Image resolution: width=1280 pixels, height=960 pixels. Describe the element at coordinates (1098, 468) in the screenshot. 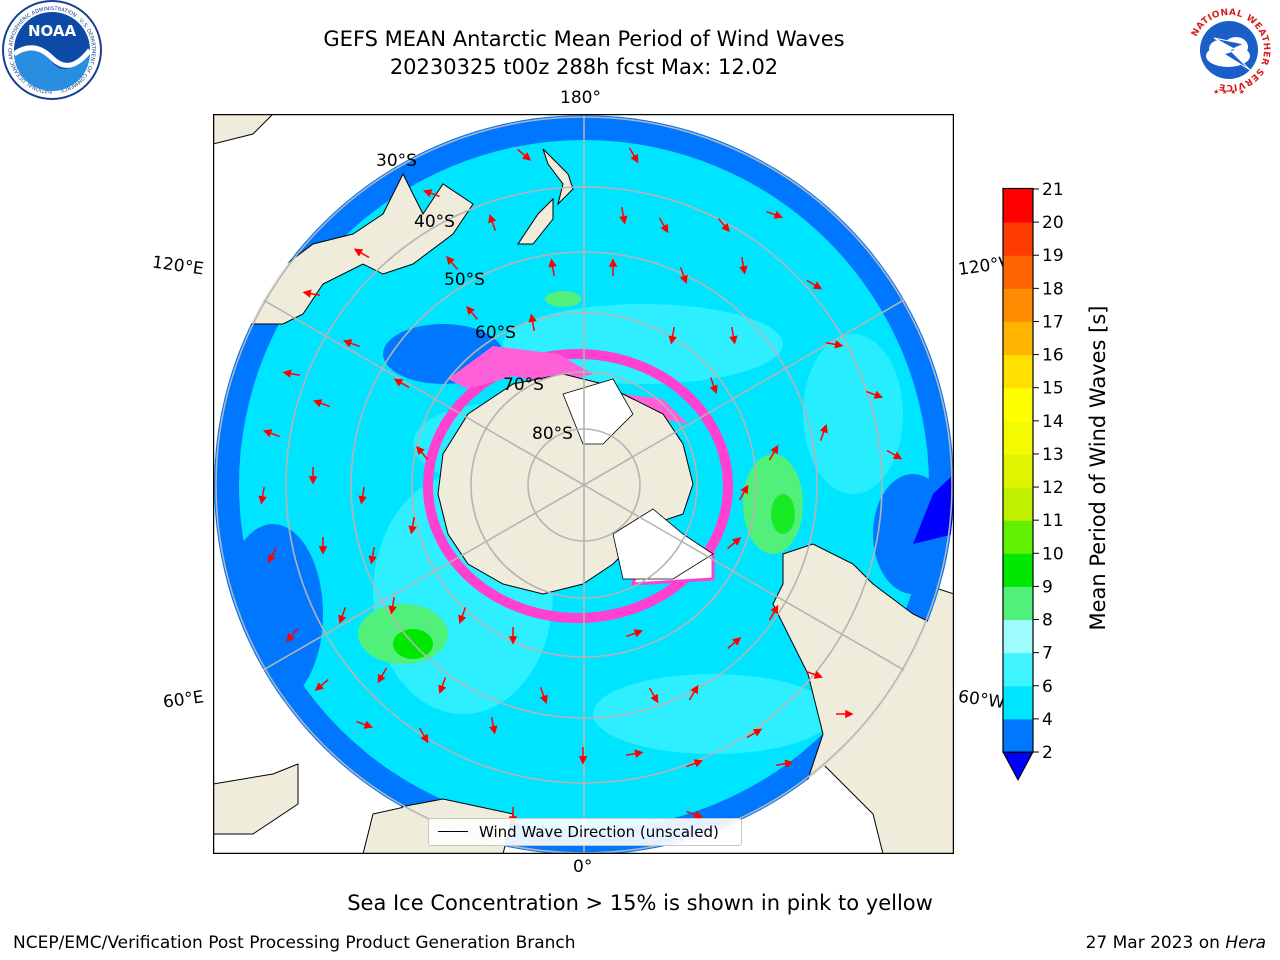

I see `colorbar-label: Mean Period of Wind Waves [s]` at that location.